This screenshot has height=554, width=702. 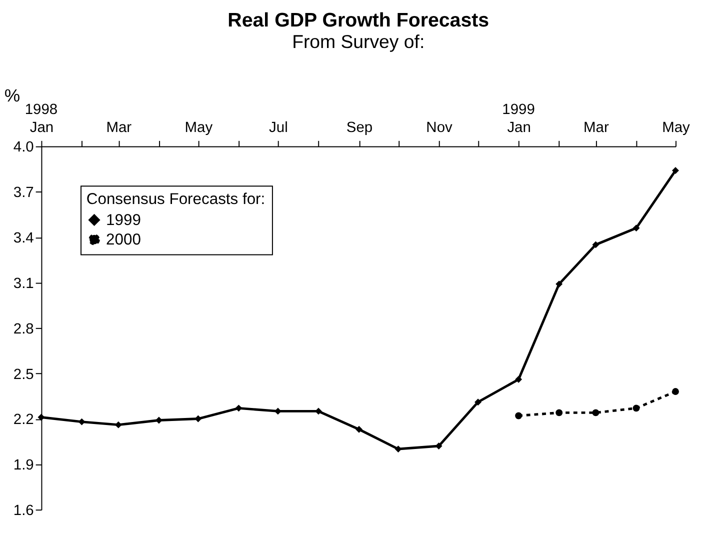 I want to click on legend-label: 2000, so click(x=124, y=239).